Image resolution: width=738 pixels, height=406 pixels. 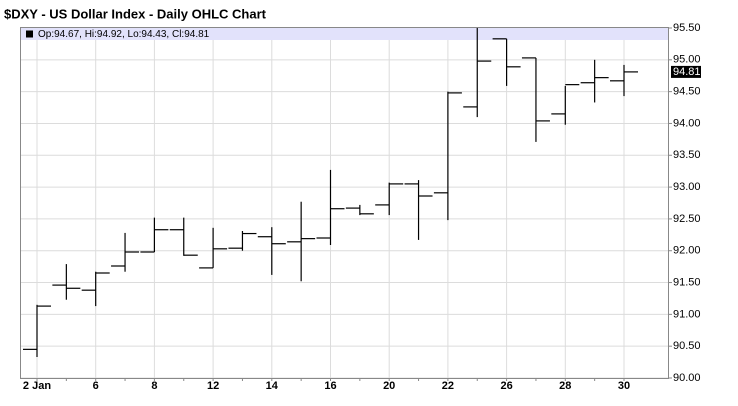 I want to click on x-tick-label: 22, so click(x=448, y=386).